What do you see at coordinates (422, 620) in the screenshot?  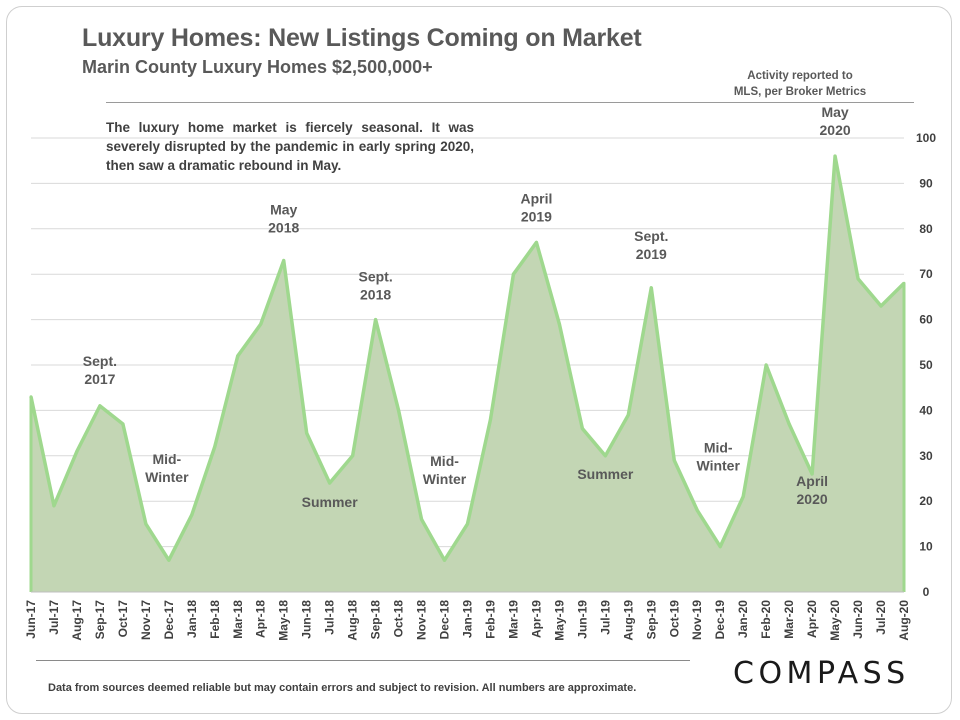 I see `x-tick-label-Nov-18: Nov-18` at bounding box center [422, 620].